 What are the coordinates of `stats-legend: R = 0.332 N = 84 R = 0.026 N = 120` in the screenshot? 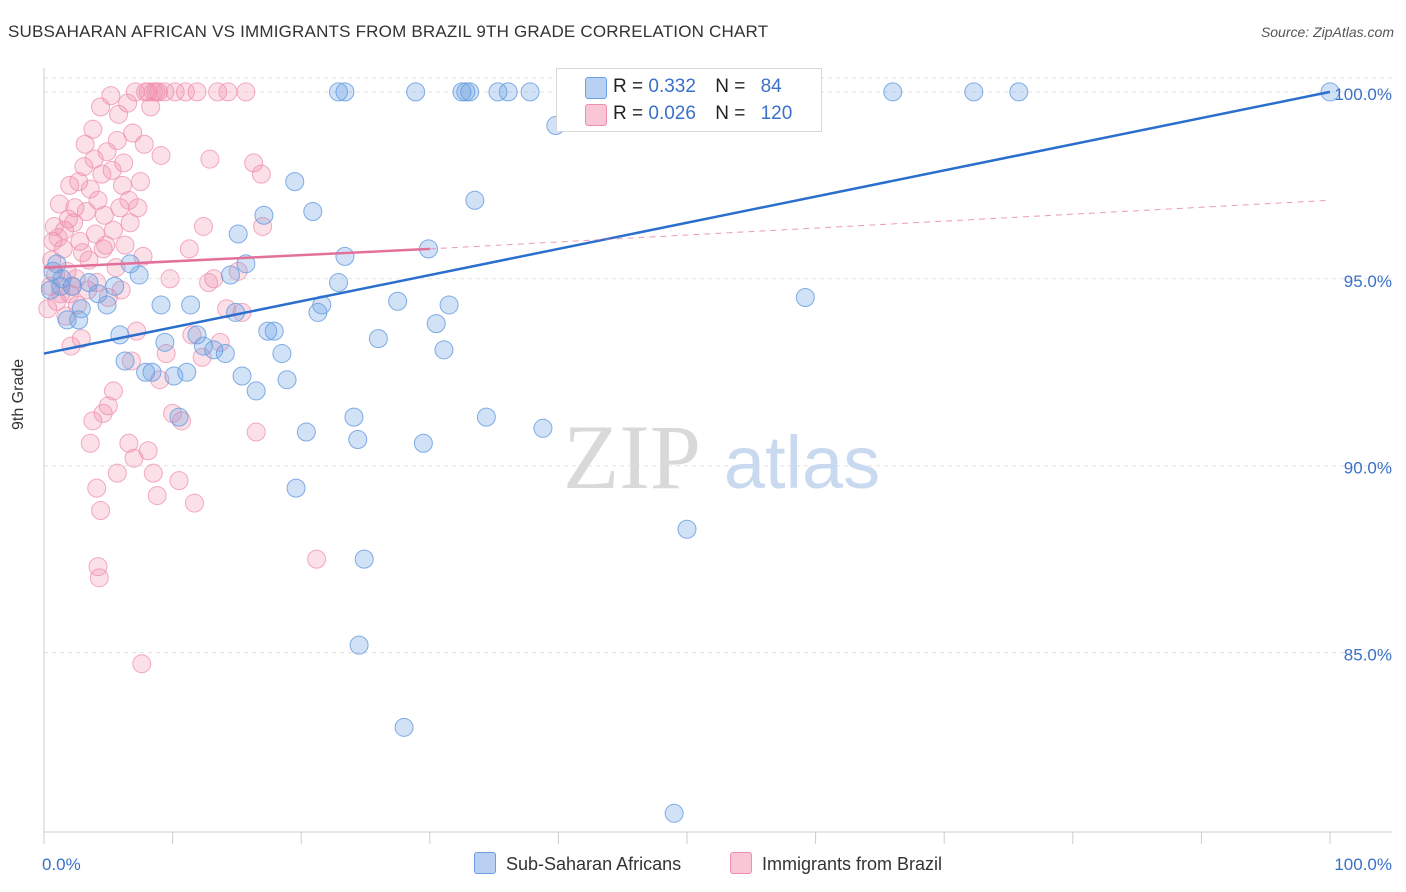 It's located at (689, 100).